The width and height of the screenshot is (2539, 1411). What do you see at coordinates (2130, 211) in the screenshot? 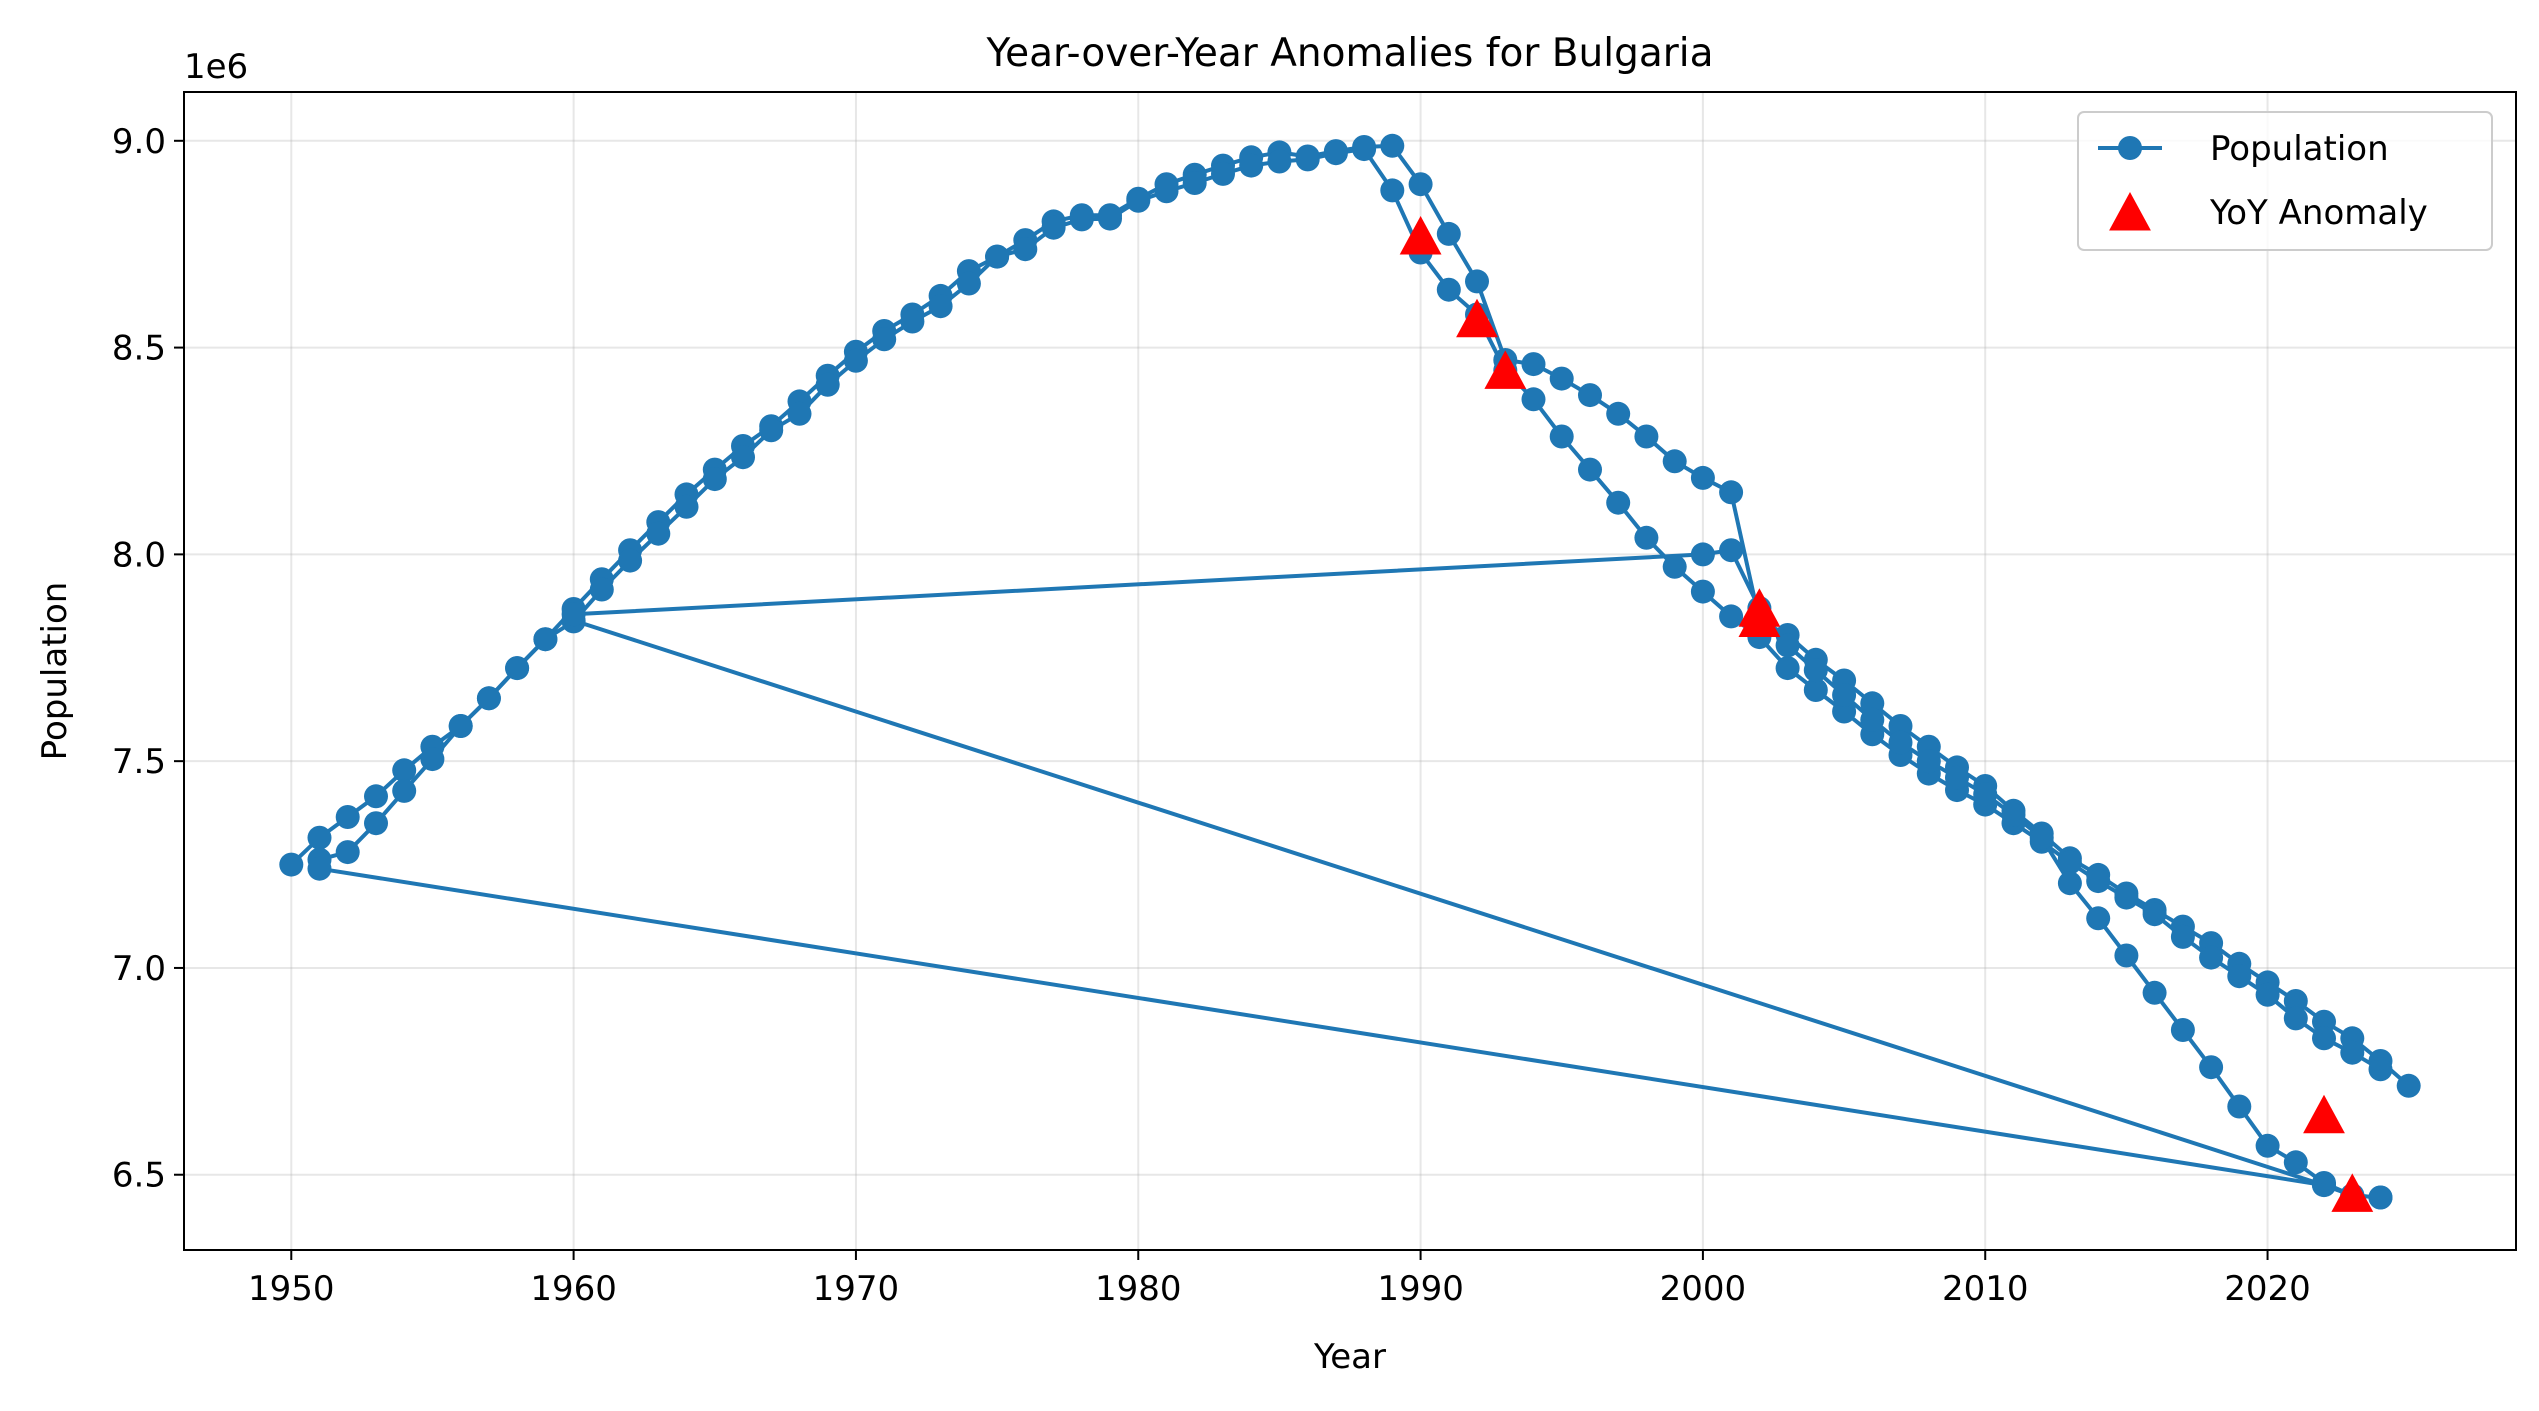
I see `legend-anomaly-marker-swatch` at bounding box center [2130, 211].